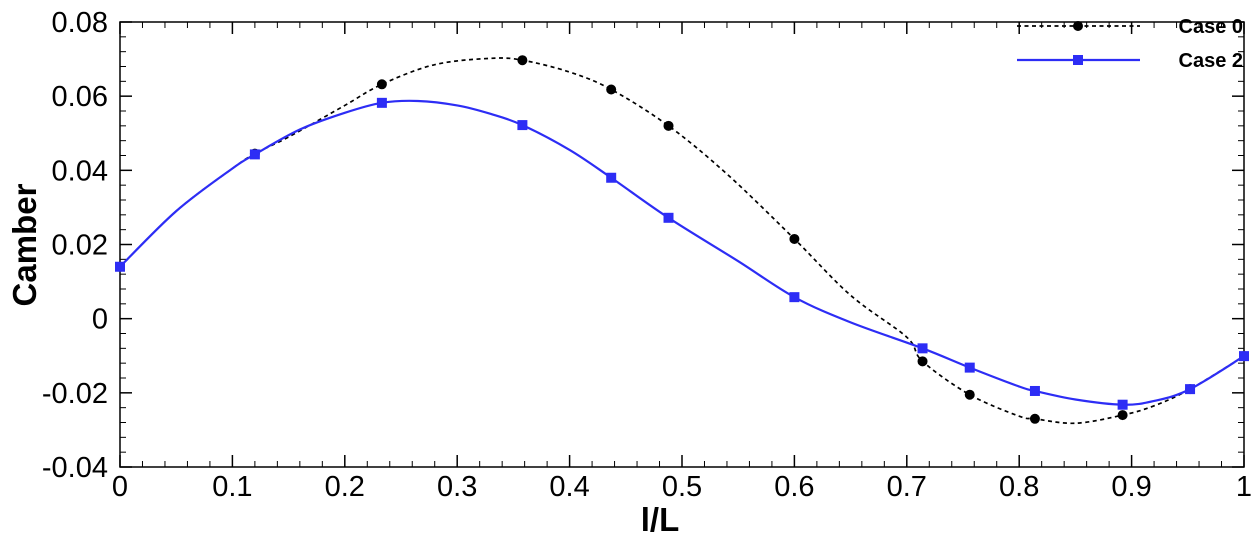 The width and height of the screenshot is (1256, 538). I want to click on y-tick-labels: -0.04 -0.02 0 0.02 0.04 0.06 0.08, so click(75, 245).